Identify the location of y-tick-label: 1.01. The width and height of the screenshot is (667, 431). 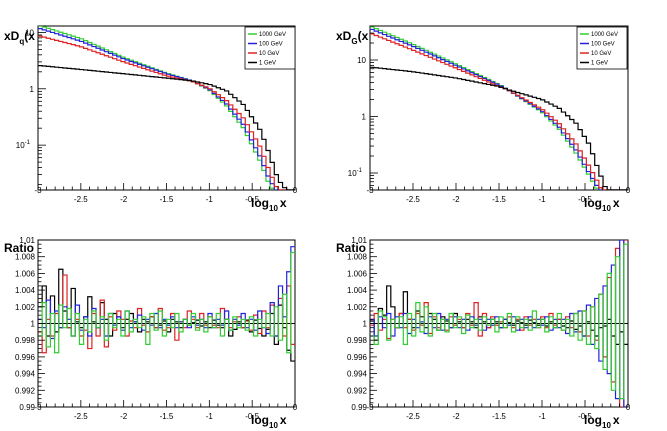
(359, 240).